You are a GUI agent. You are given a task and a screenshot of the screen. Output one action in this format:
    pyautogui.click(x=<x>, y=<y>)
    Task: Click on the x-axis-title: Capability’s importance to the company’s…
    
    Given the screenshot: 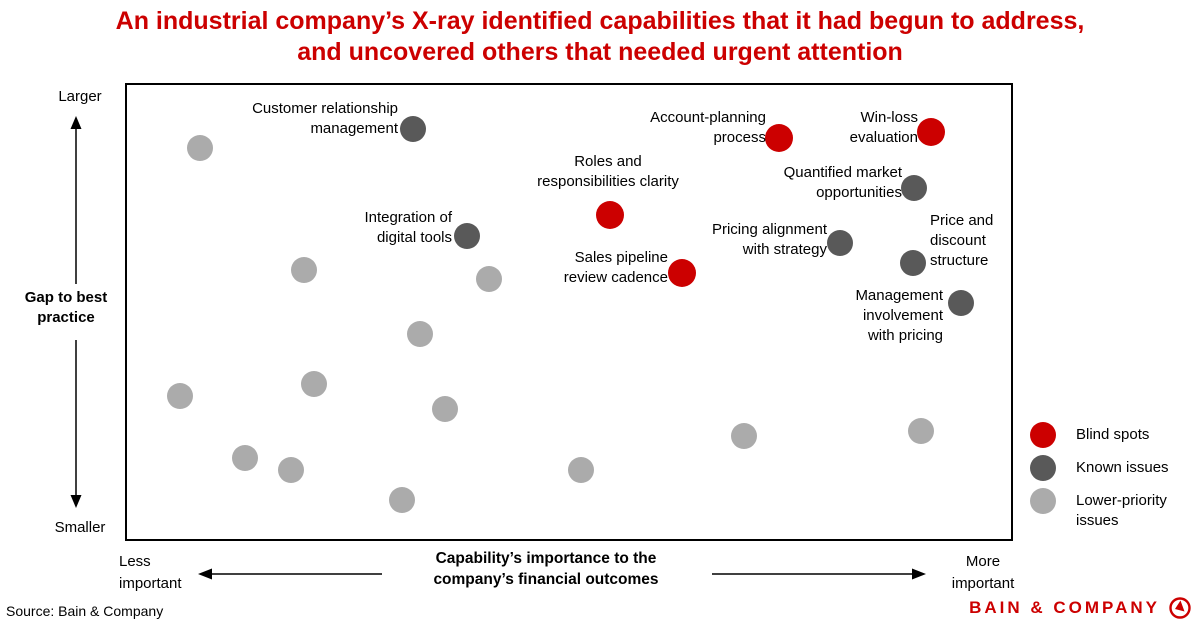 What is the action you would take?
    pyautogui.click(x=546, y=569)
    